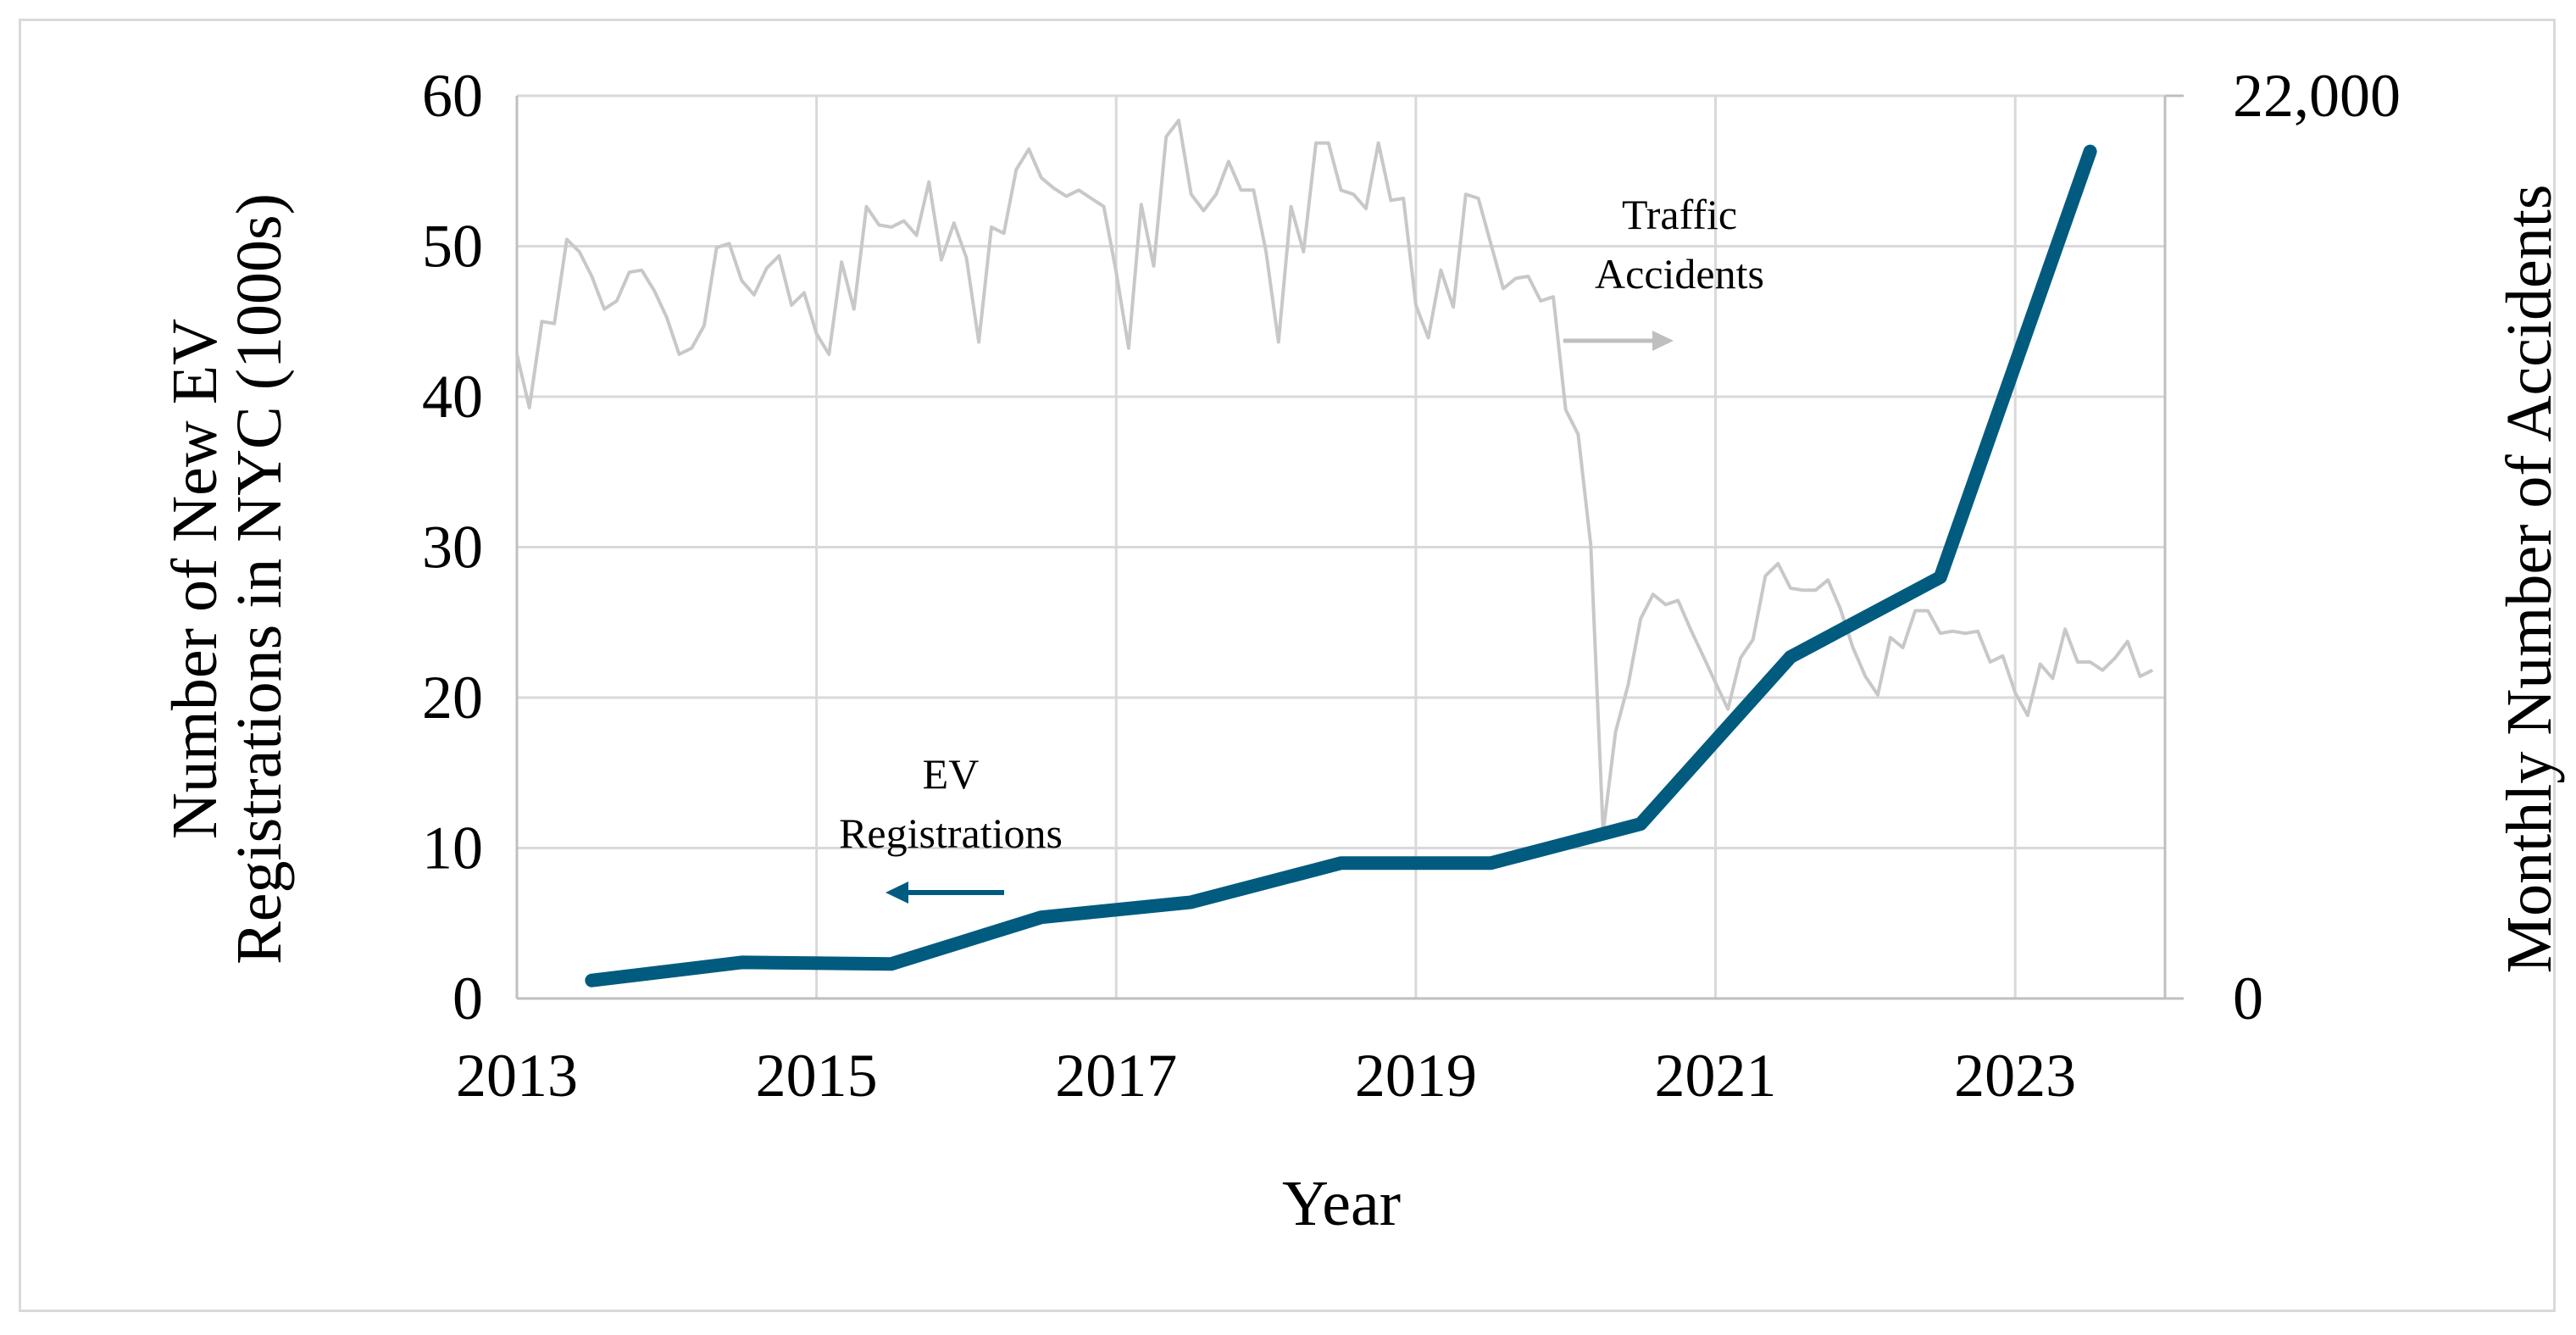 The width and height of the screenshot is (2576, 1335). Describe the element at coordinates (452, 247) in the screenshot. I see `y-tick-label-5: 50` at that location.